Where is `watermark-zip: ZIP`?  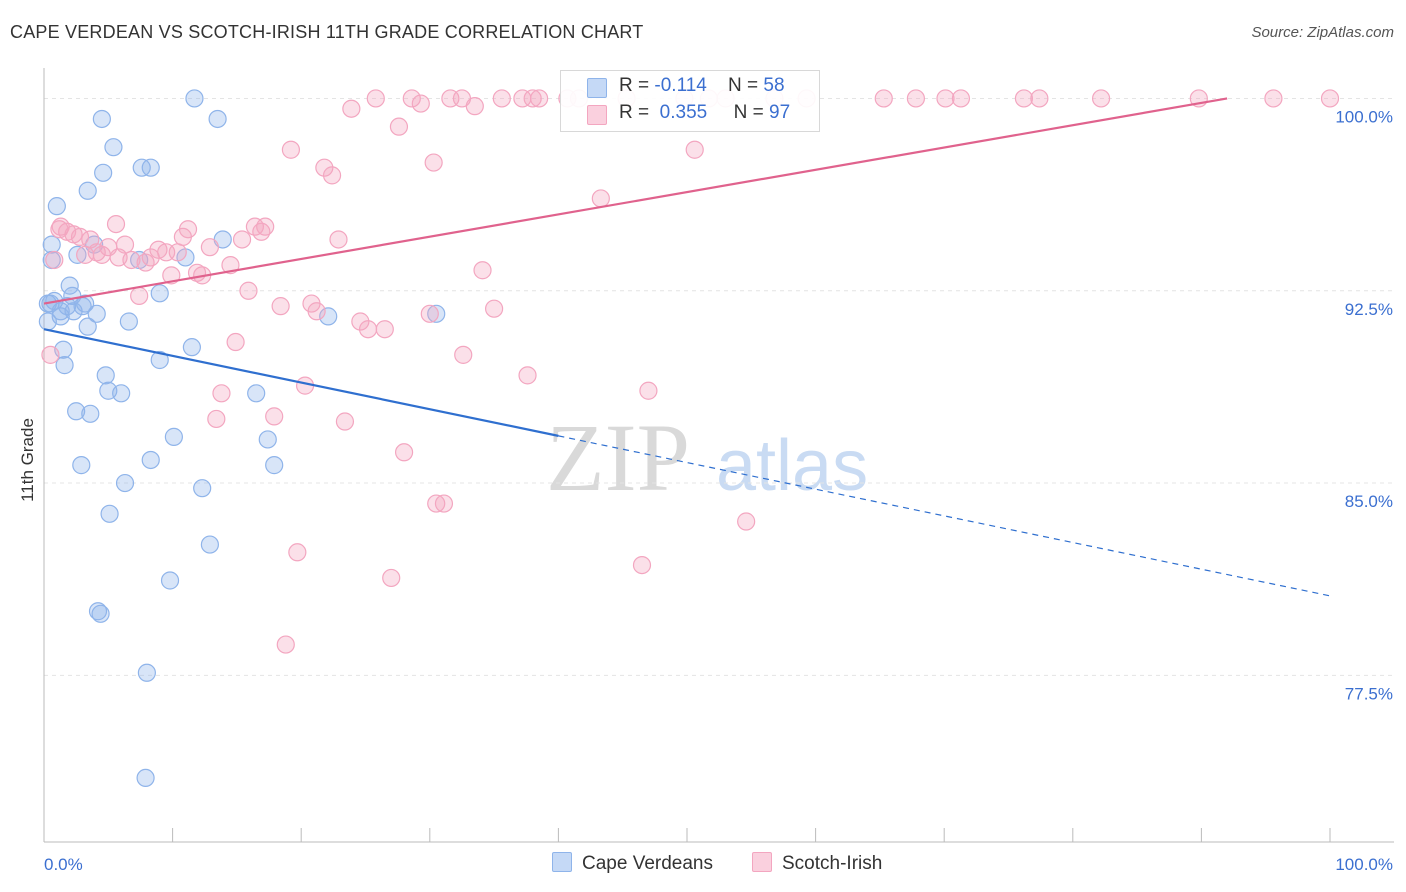
watermark-zip: ZIP is located at coordinates (618, 457).